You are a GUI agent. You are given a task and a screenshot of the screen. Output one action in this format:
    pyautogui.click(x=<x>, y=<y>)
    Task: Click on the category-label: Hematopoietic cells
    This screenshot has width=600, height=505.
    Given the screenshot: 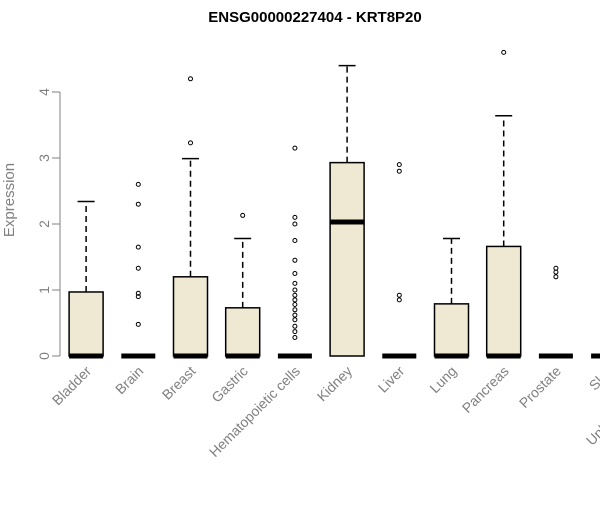 What is the action you would take?
    pyautogui.click(x=254, y=411)
    